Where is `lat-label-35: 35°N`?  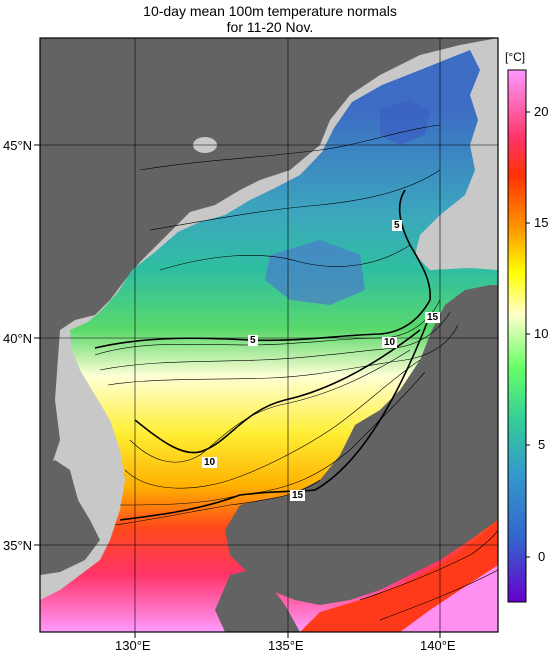 lat-label-35: 35°N is located at coordinates (18, 545).